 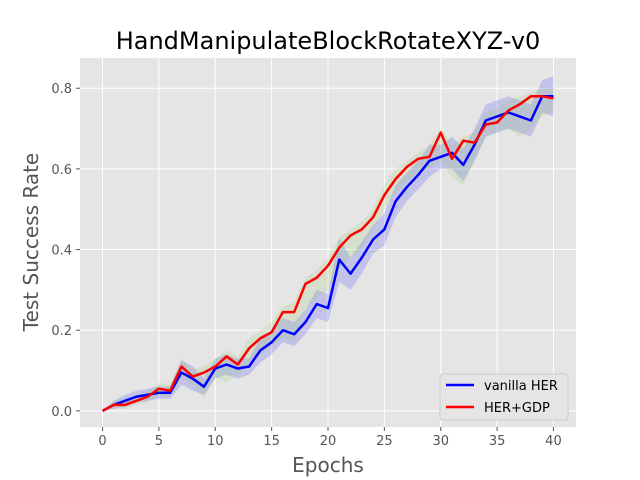 I want to click on x-tick-label: 0, so click(x=102, y=441).